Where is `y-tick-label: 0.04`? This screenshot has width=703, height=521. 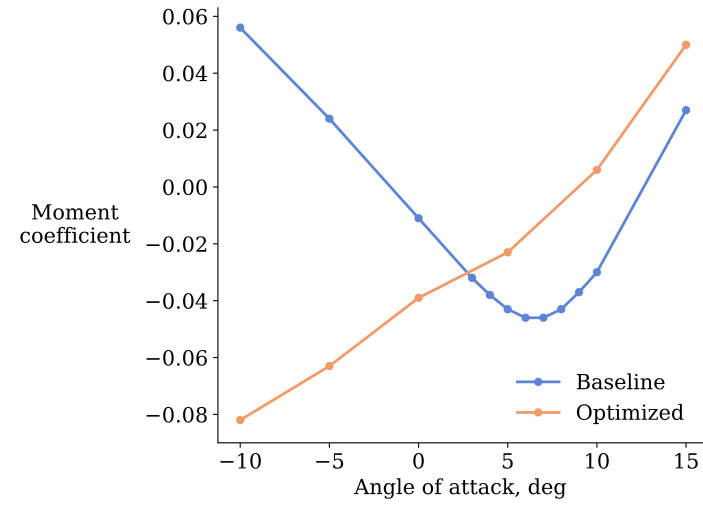 y-tick-label: 0.04 is located at coordinates (185, 74).